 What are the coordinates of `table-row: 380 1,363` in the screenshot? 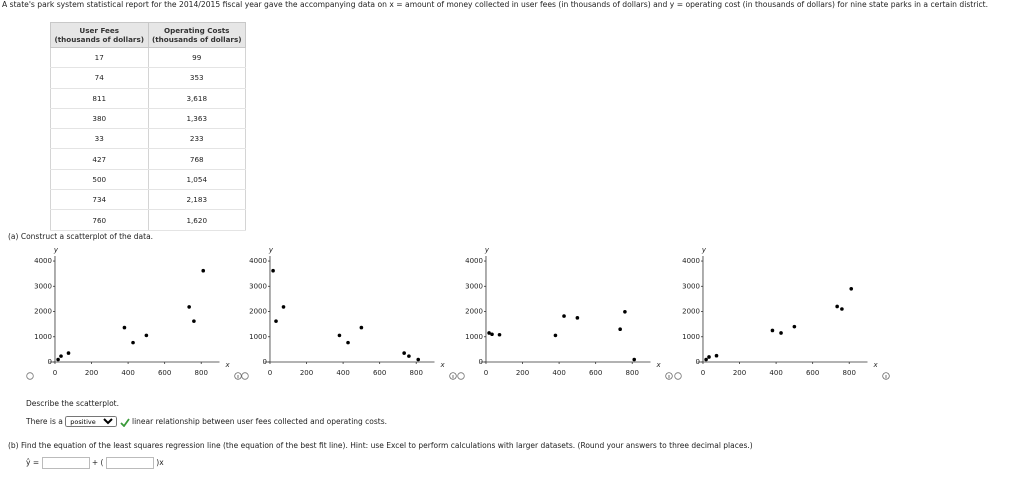 It's located at (148, 118).